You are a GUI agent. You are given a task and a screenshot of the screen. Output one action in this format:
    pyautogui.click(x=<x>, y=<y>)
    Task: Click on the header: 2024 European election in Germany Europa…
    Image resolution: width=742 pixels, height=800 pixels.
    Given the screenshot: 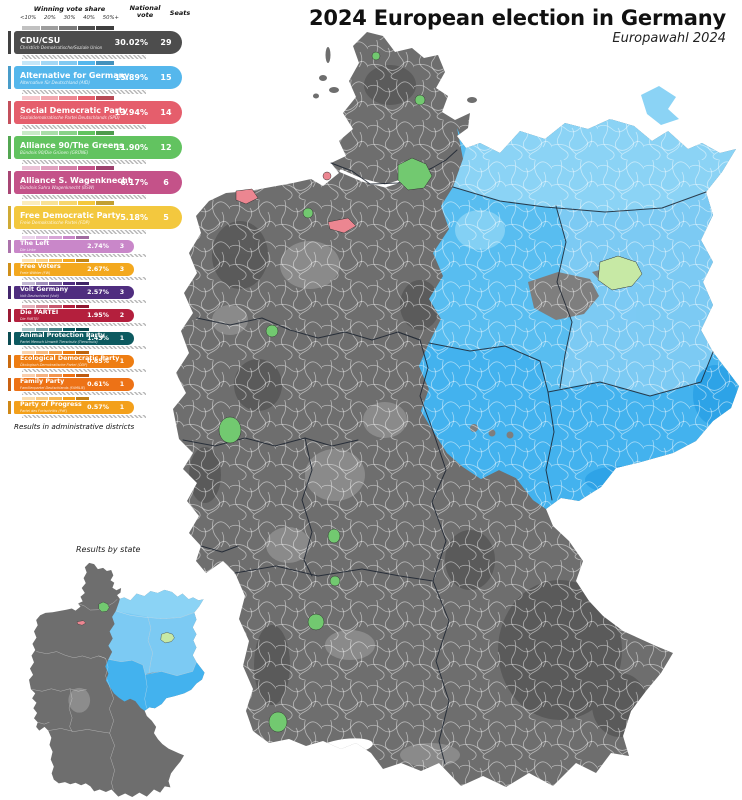 What is the action you would take?
    pyautogui.click(x=517, y=26)
    